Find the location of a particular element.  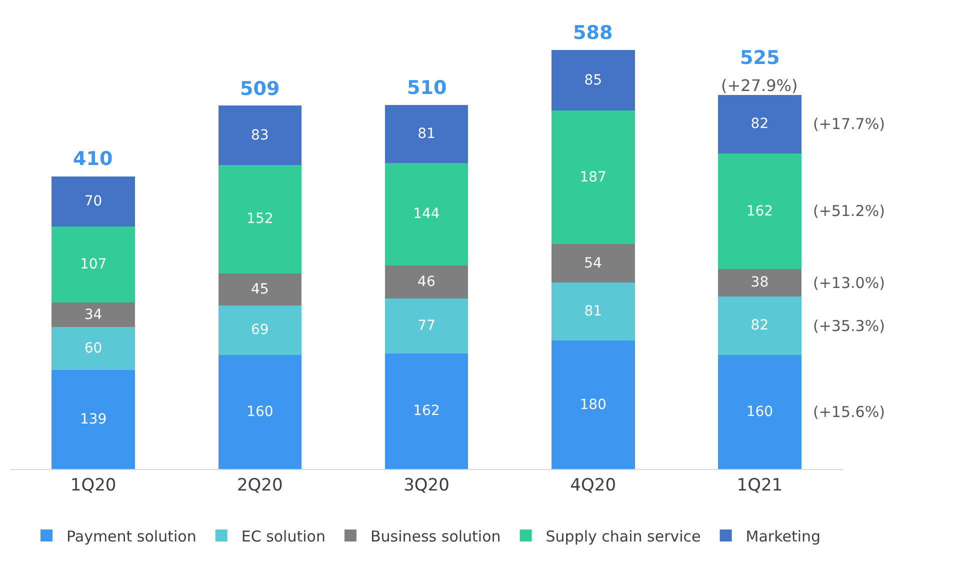

data-label: 85 is located at coordinates (593, 80).